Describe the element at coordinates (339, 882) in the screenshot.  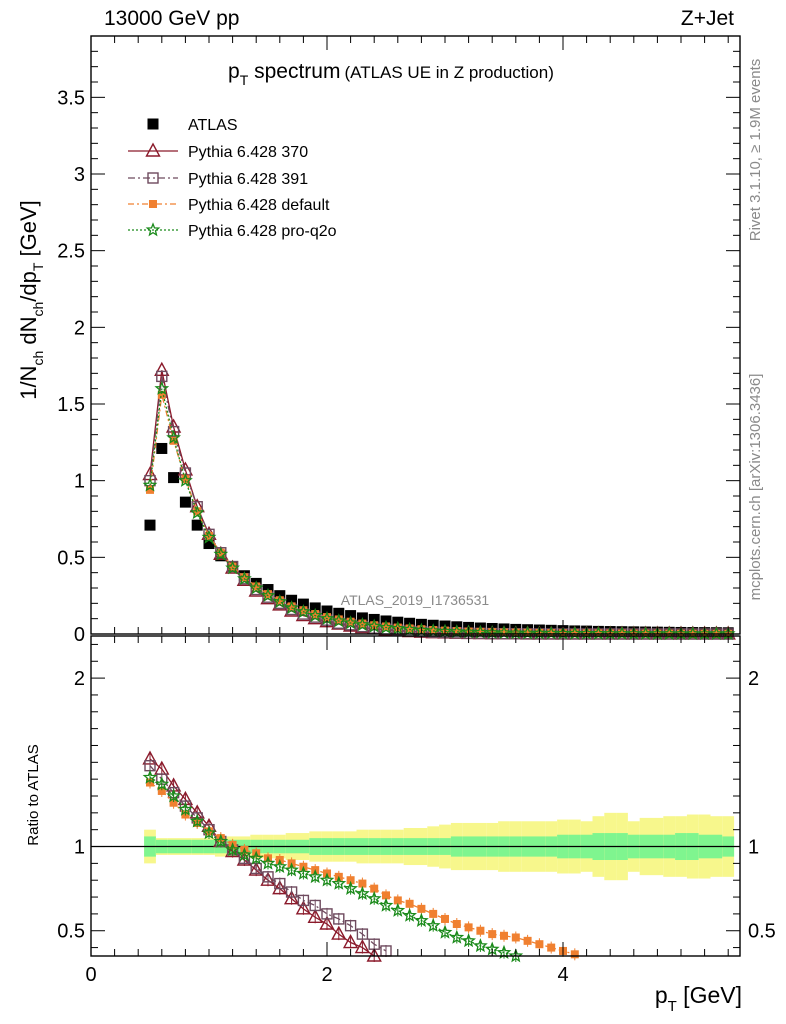
I see `ratio-point-3-16-shape` at that location.